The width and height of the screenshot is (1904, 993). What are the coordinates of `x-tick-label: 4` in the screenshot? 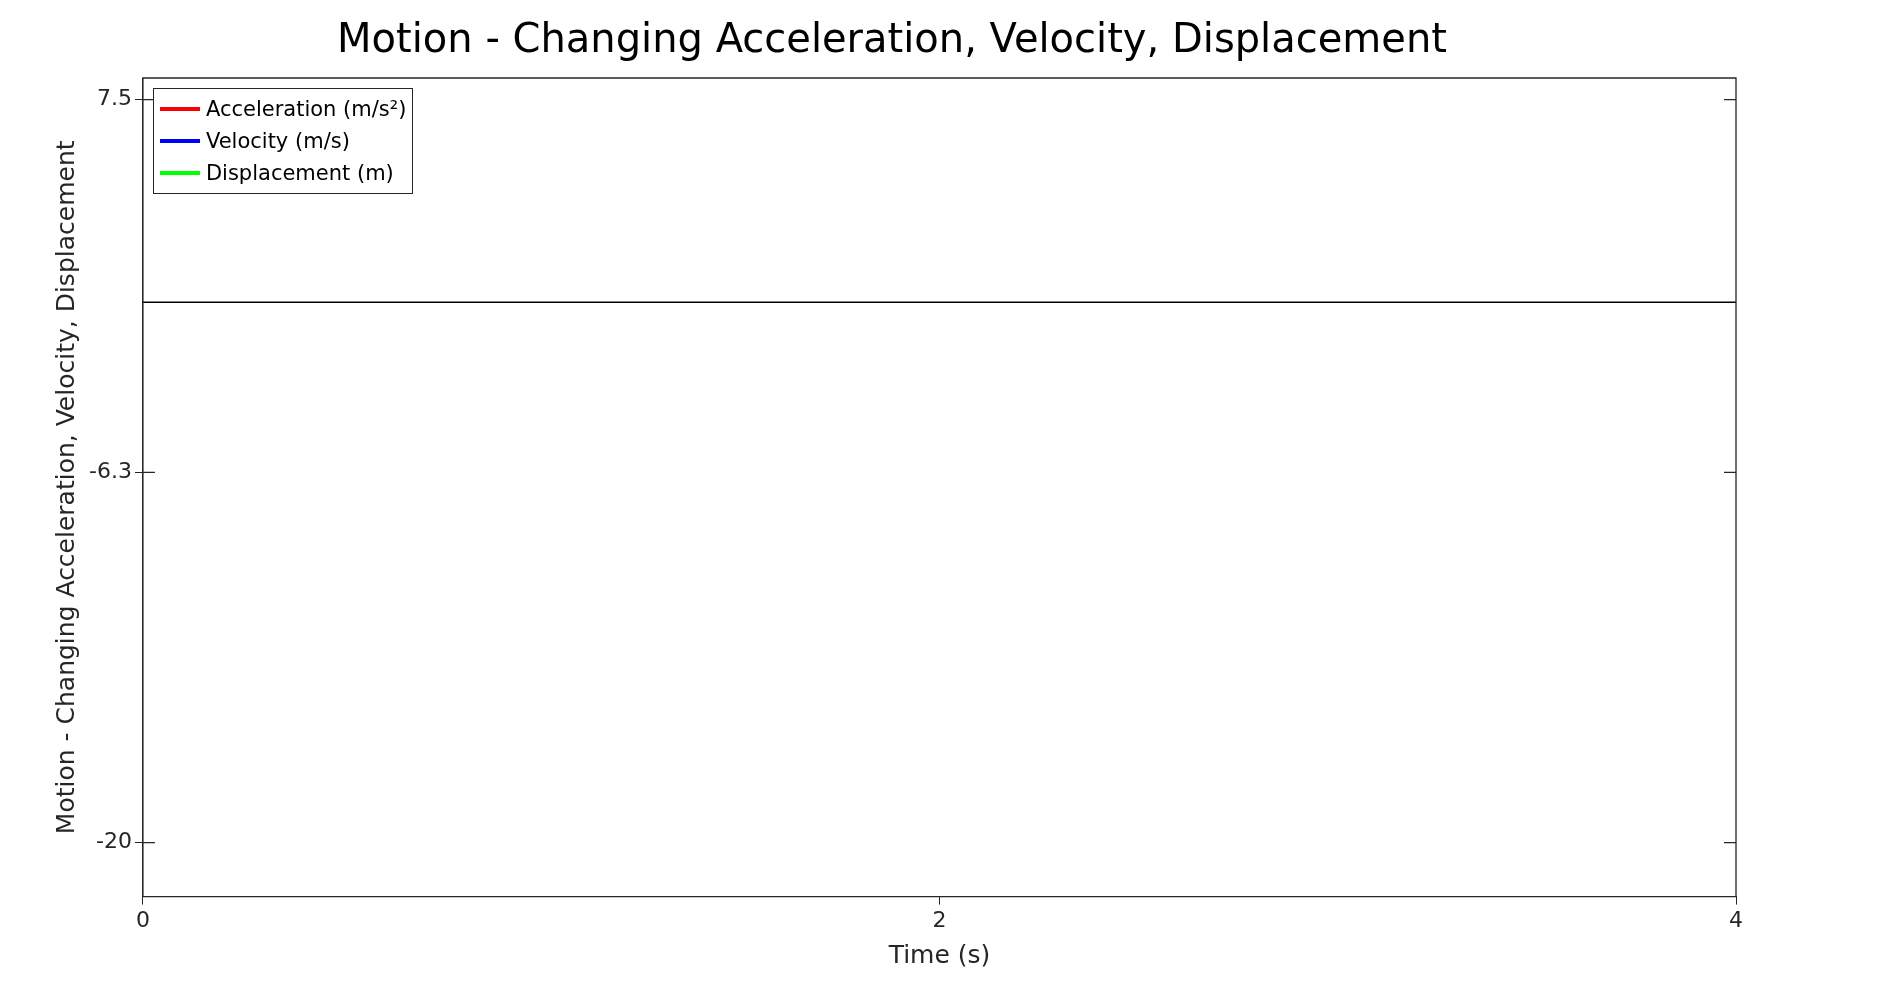 It's located at (1736, 919).